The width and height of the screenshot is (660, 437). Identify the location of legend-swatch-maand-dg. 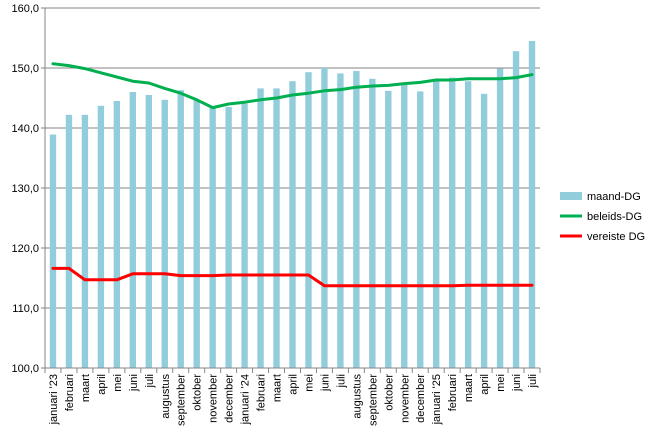
(571, 196).